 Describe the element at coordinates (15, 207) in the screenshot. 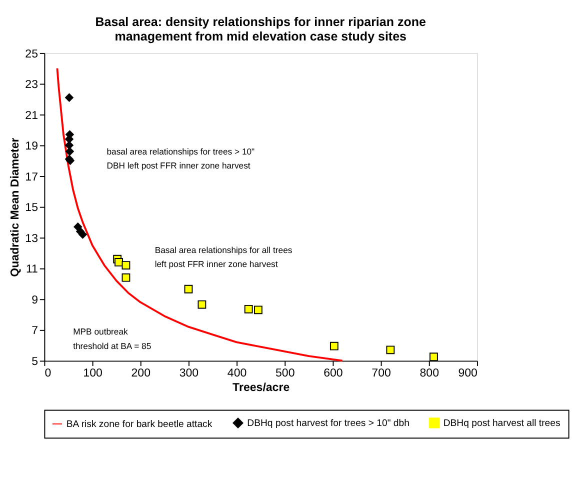

I see `y-axis-title: Quadratic Mean Diameter` at that location.